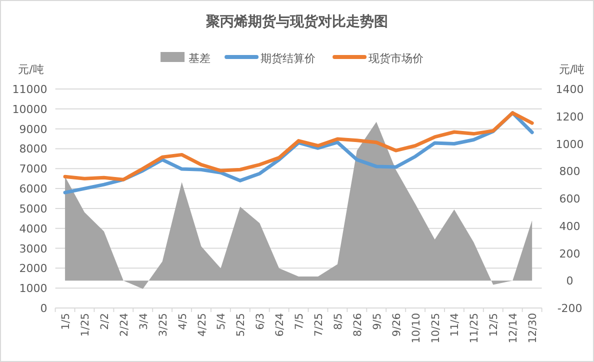 The width and height of the screenshot is (594, 362). Describe the element at coordinates (33, 149) in the screenshot. I see `y-tick-label: 8000` at that location.